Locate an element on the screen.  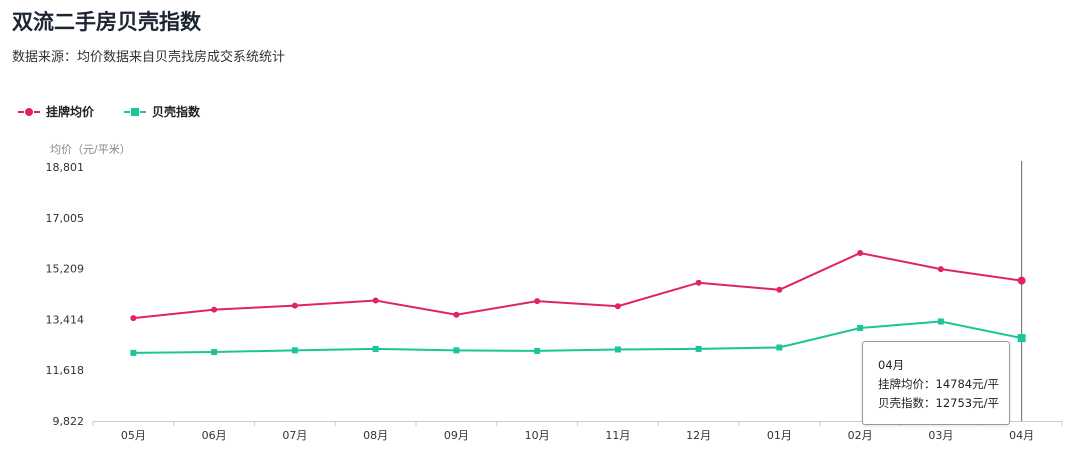
x-tick-label: 04月 is located at coordinates (1021, 435).